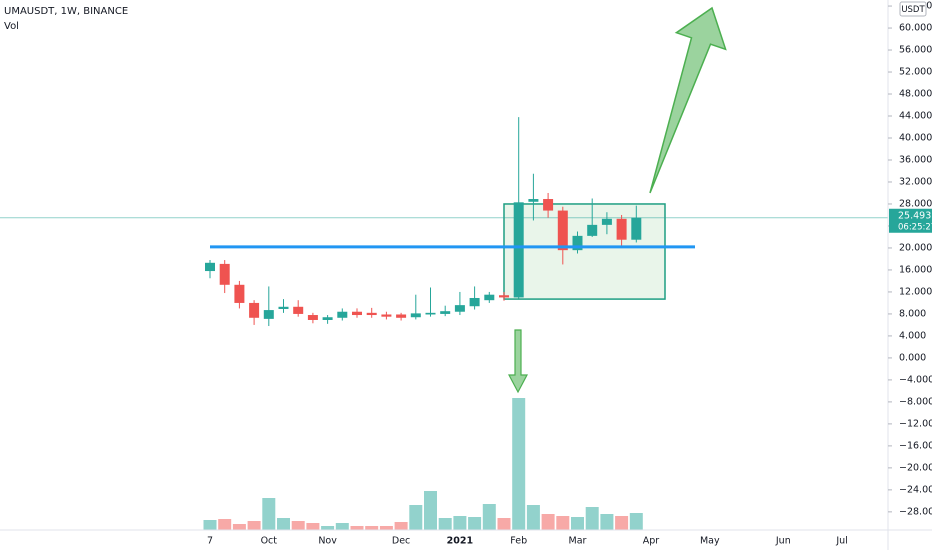  What do you see at coordinates (210, 541) in the screenshot?
I see `x-tick-label: 7` at bounding box center [210, 541].